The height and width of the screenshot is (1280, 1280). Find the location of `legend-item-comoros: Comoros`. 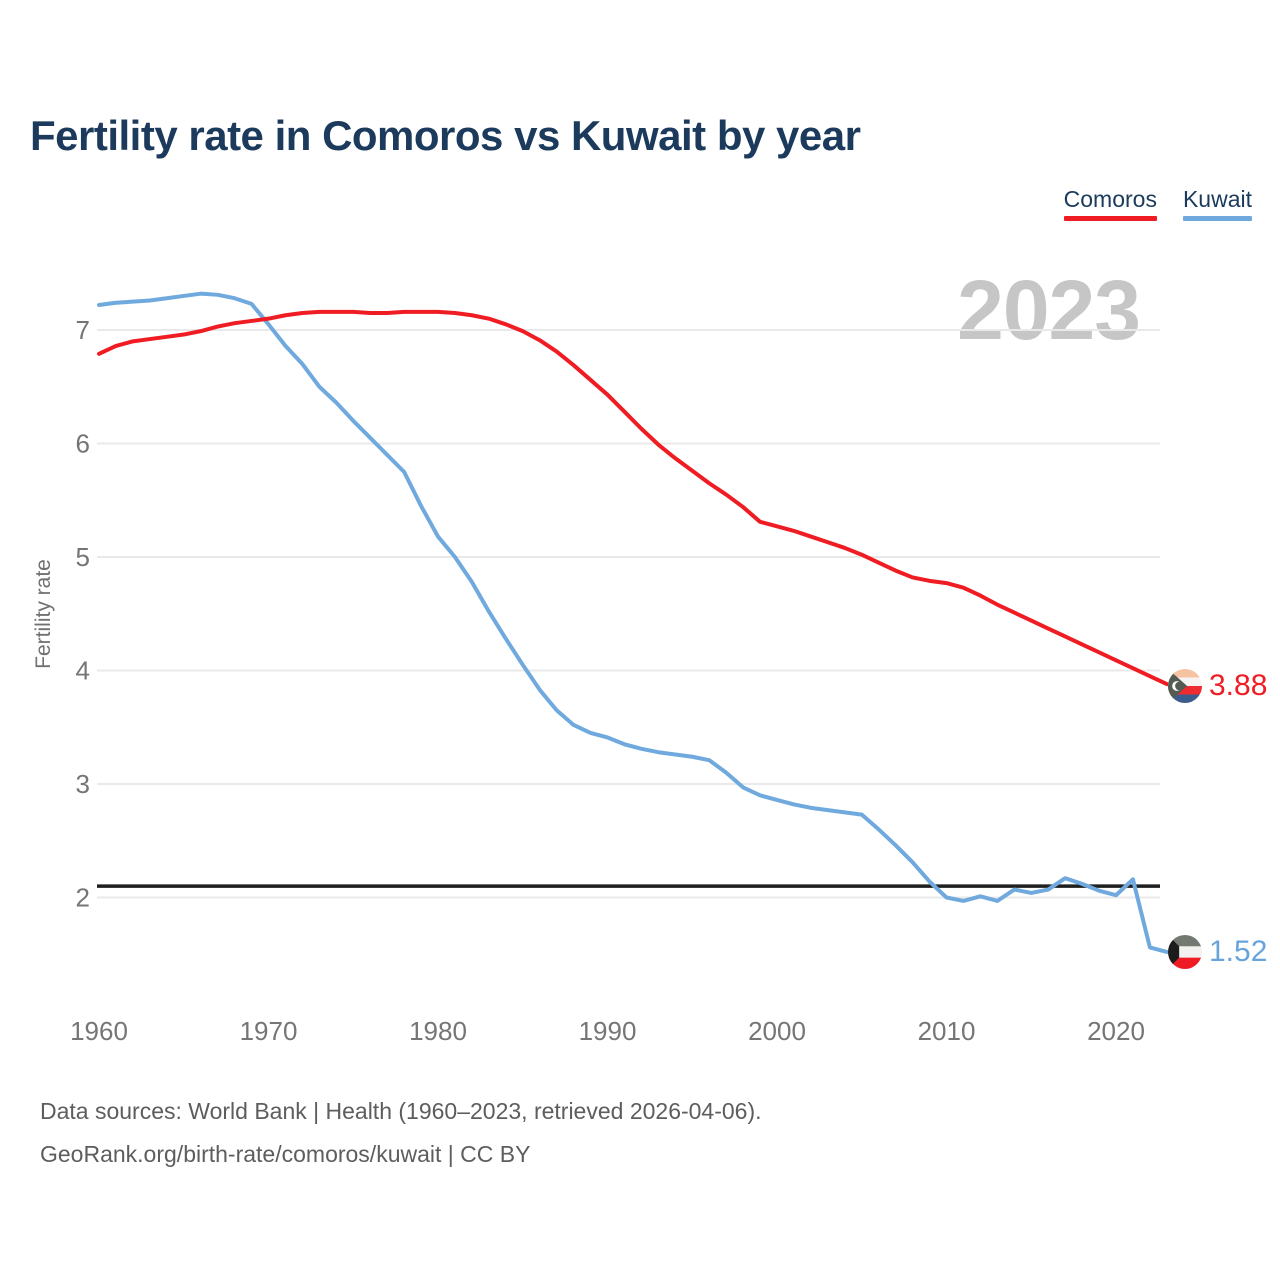

legend-item-comoros: Comoros is located at coordinates (1110, 203).